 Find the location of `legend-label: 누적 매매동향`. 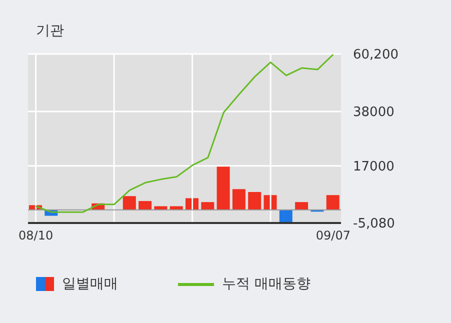

legend-label: 누적 매매동향 is located at coordinates (266, 284).